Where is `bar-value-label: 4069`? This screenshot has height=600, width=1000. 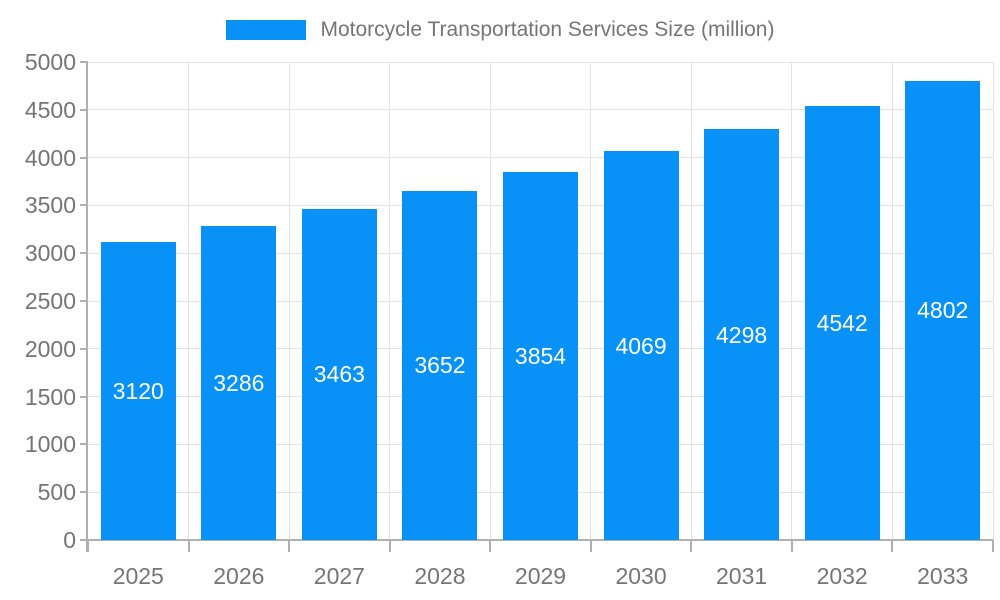
bar-value-label: 4069 is located at coordinates (641, 345).